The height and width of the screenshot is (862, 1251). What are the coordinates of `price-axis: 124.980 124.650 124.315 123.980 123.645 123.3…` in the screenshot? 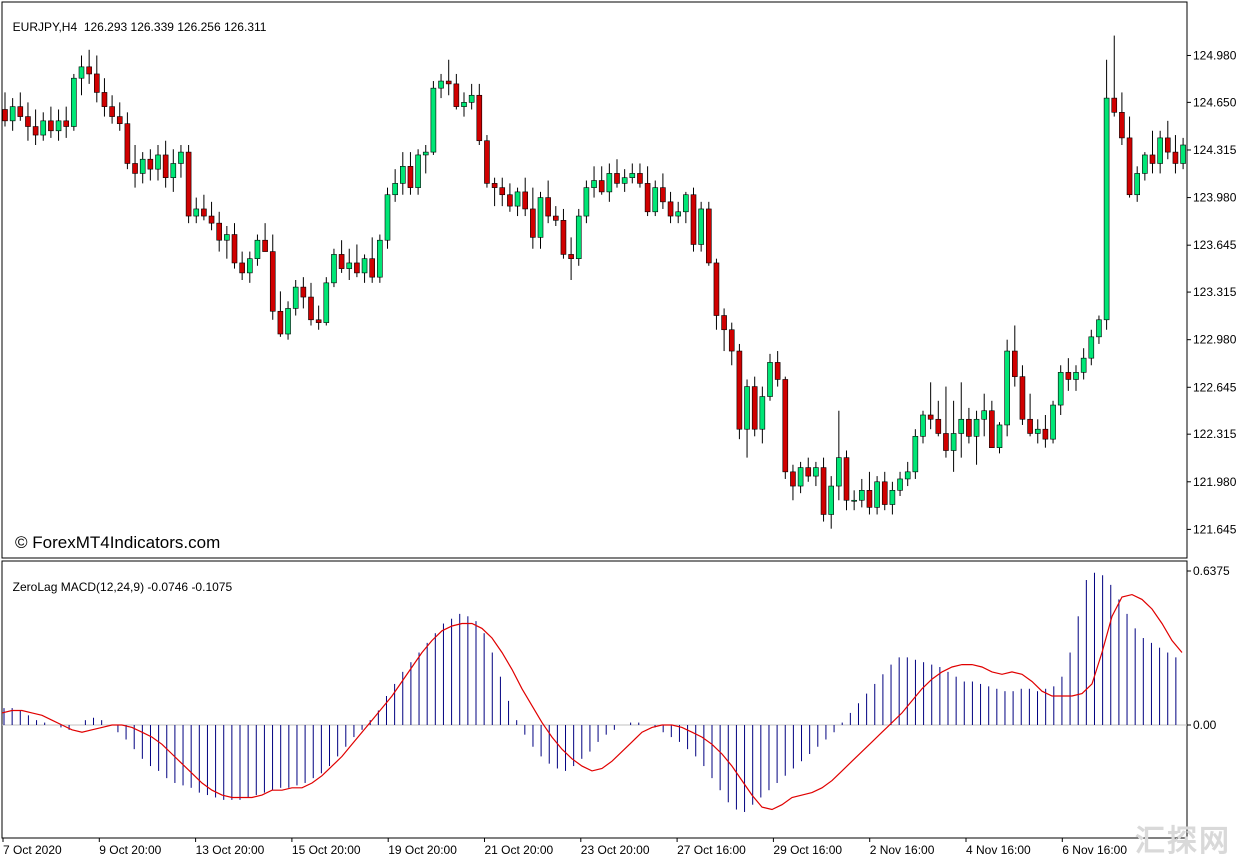 It's located at (1212, 292).